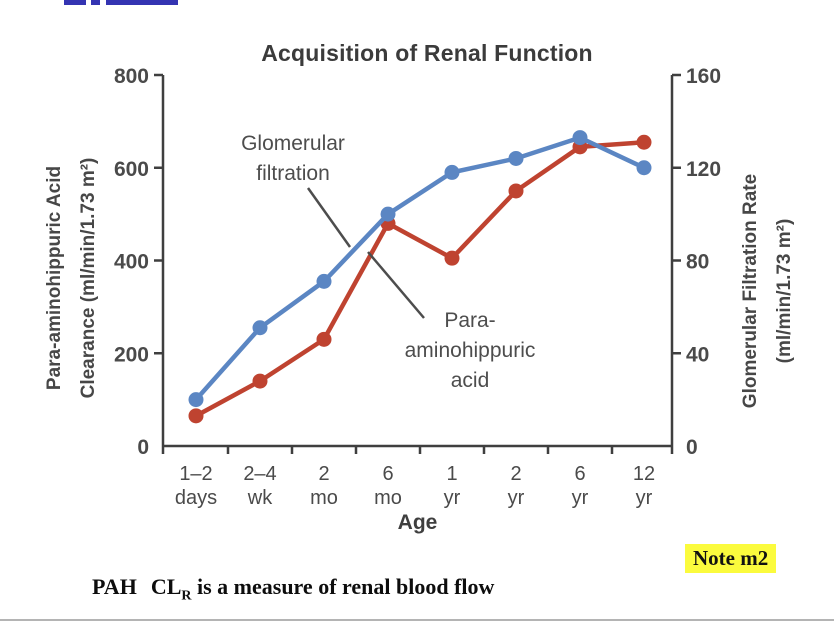 The width and height of the screenshot is (834, 624). Describe the element at coordinates (516, 486) in the screenshot. I see `x-tick-label: 2 yr` at that location.